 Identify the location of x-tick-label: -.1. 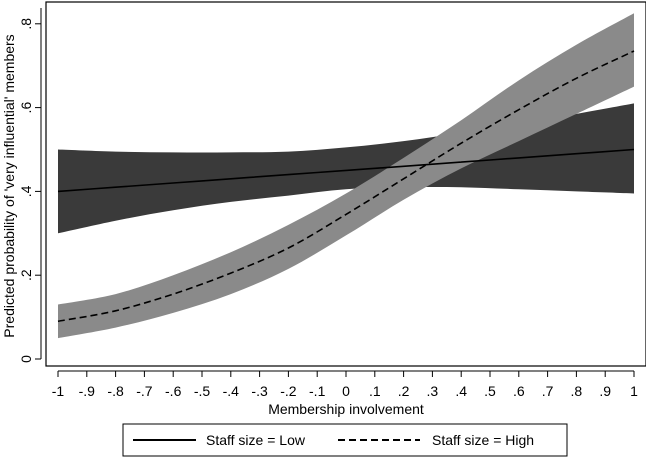
(317, 391).